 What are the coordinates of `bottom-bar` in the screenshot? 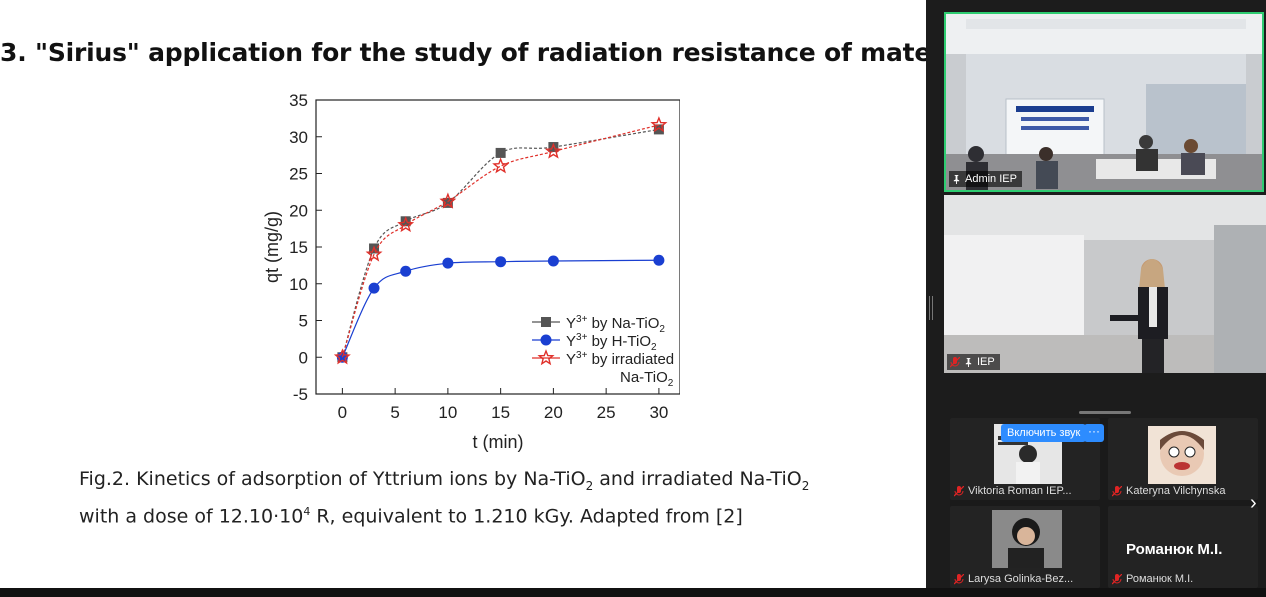 It's located at (633, 592).